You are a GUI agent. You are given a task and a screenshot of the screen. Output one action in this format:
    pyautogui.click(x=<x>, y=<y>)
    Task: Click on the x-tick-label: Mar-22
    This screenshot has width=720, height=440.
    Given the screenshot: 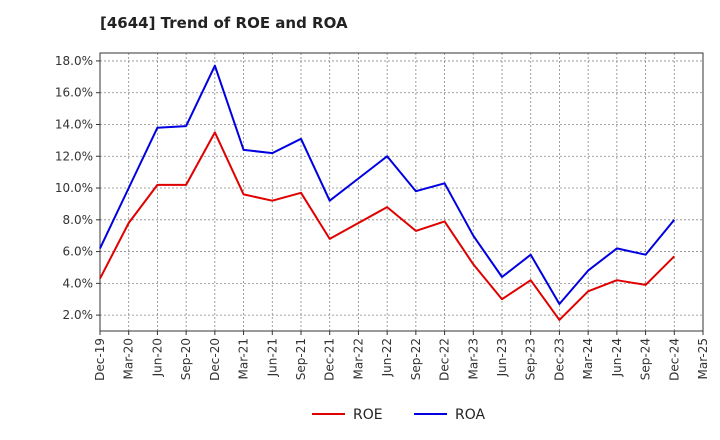 What is the action you would take?
    pyautogui.click(x=358, y=358)
    